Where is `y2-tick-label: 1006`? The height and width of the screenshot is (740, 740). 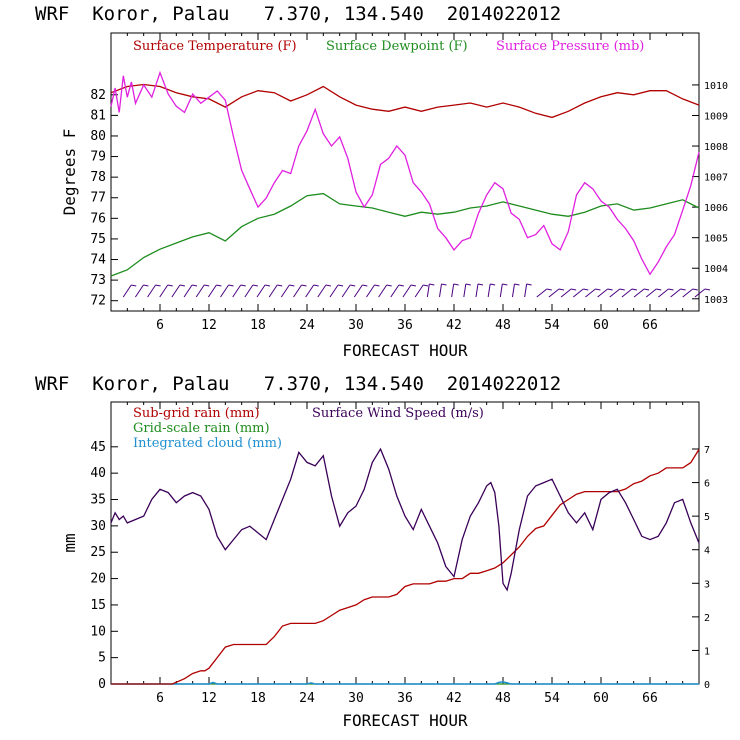 y2-tick-label: 1006 is located at coordinates (716, 208).